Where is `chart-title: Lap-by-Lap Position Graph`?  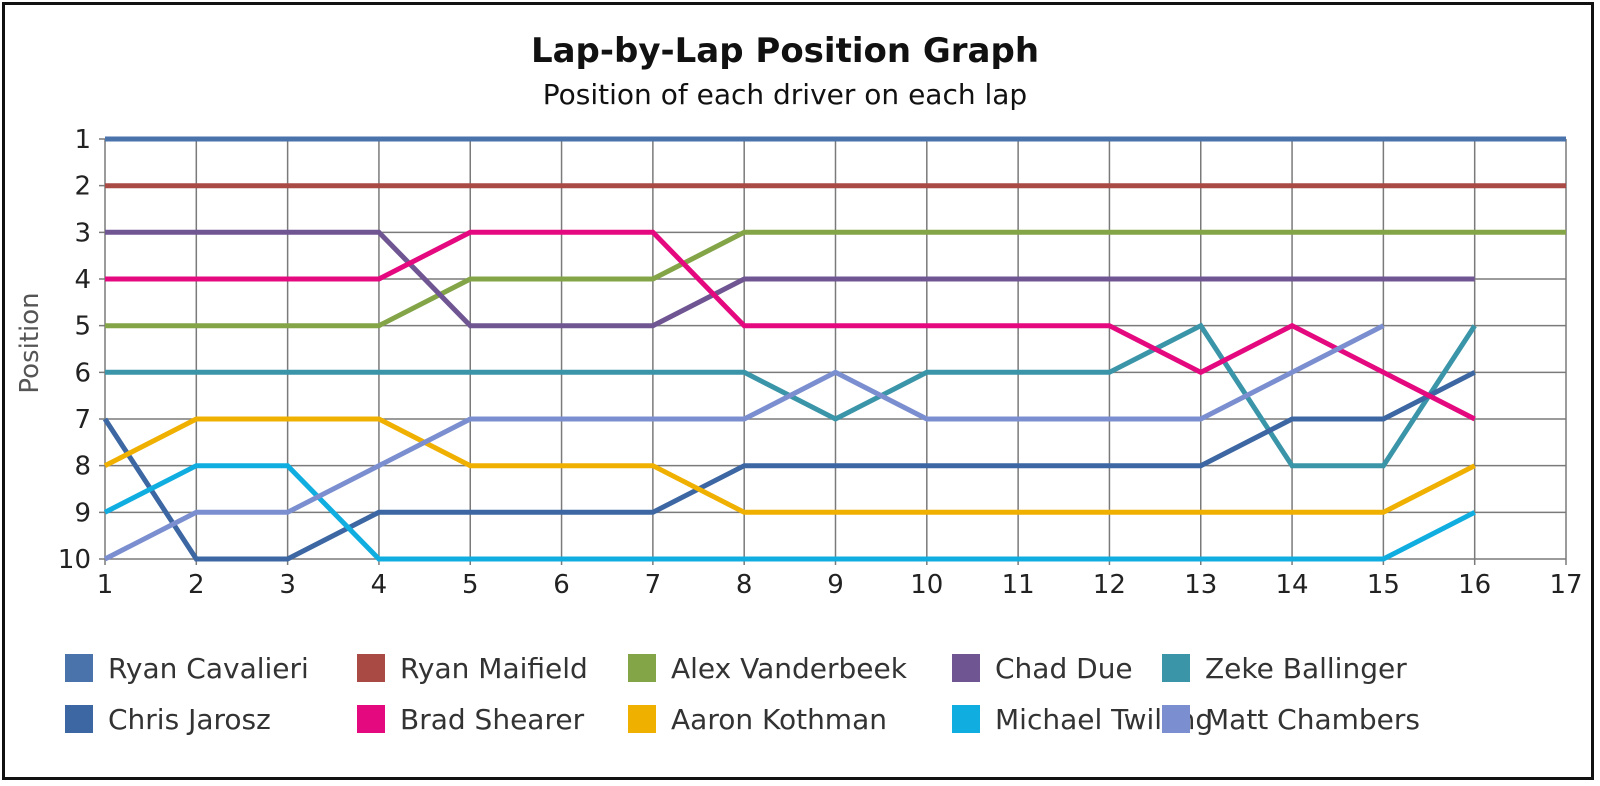
chart-title: Lap-by-Lap Position Graph is located at coordinates (785, 51).